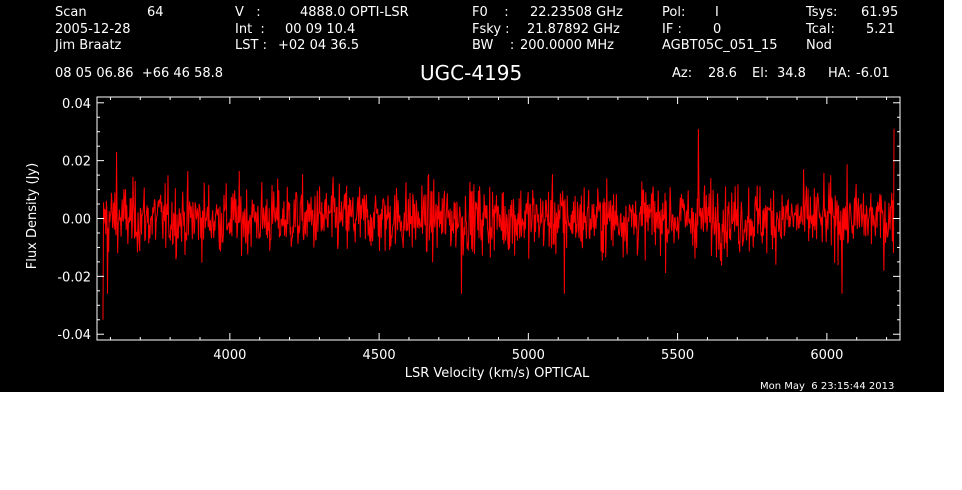 Image resolution: width=962 pixels, height=490 pixels. What do you see at coordinates (74, 277) in the screenshot?
I see `y-tick-label: -0.02` at bounding box center [74, 277].